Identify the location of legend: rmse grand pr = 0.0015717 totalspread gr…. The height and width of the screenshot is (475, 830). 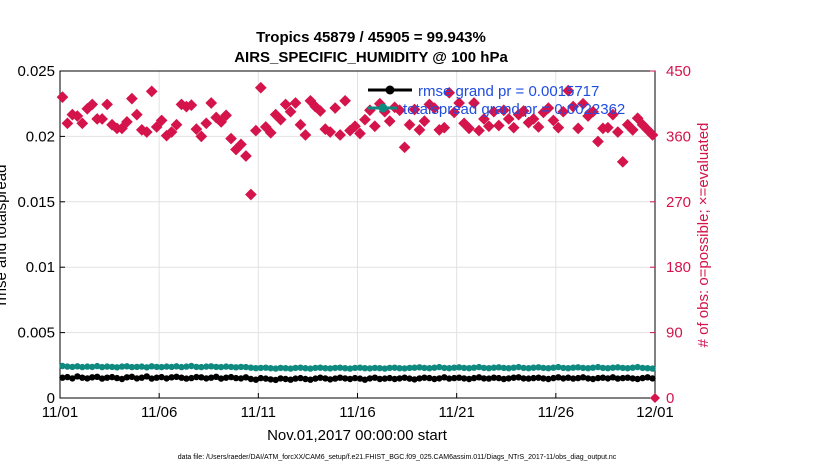
(496, 100).